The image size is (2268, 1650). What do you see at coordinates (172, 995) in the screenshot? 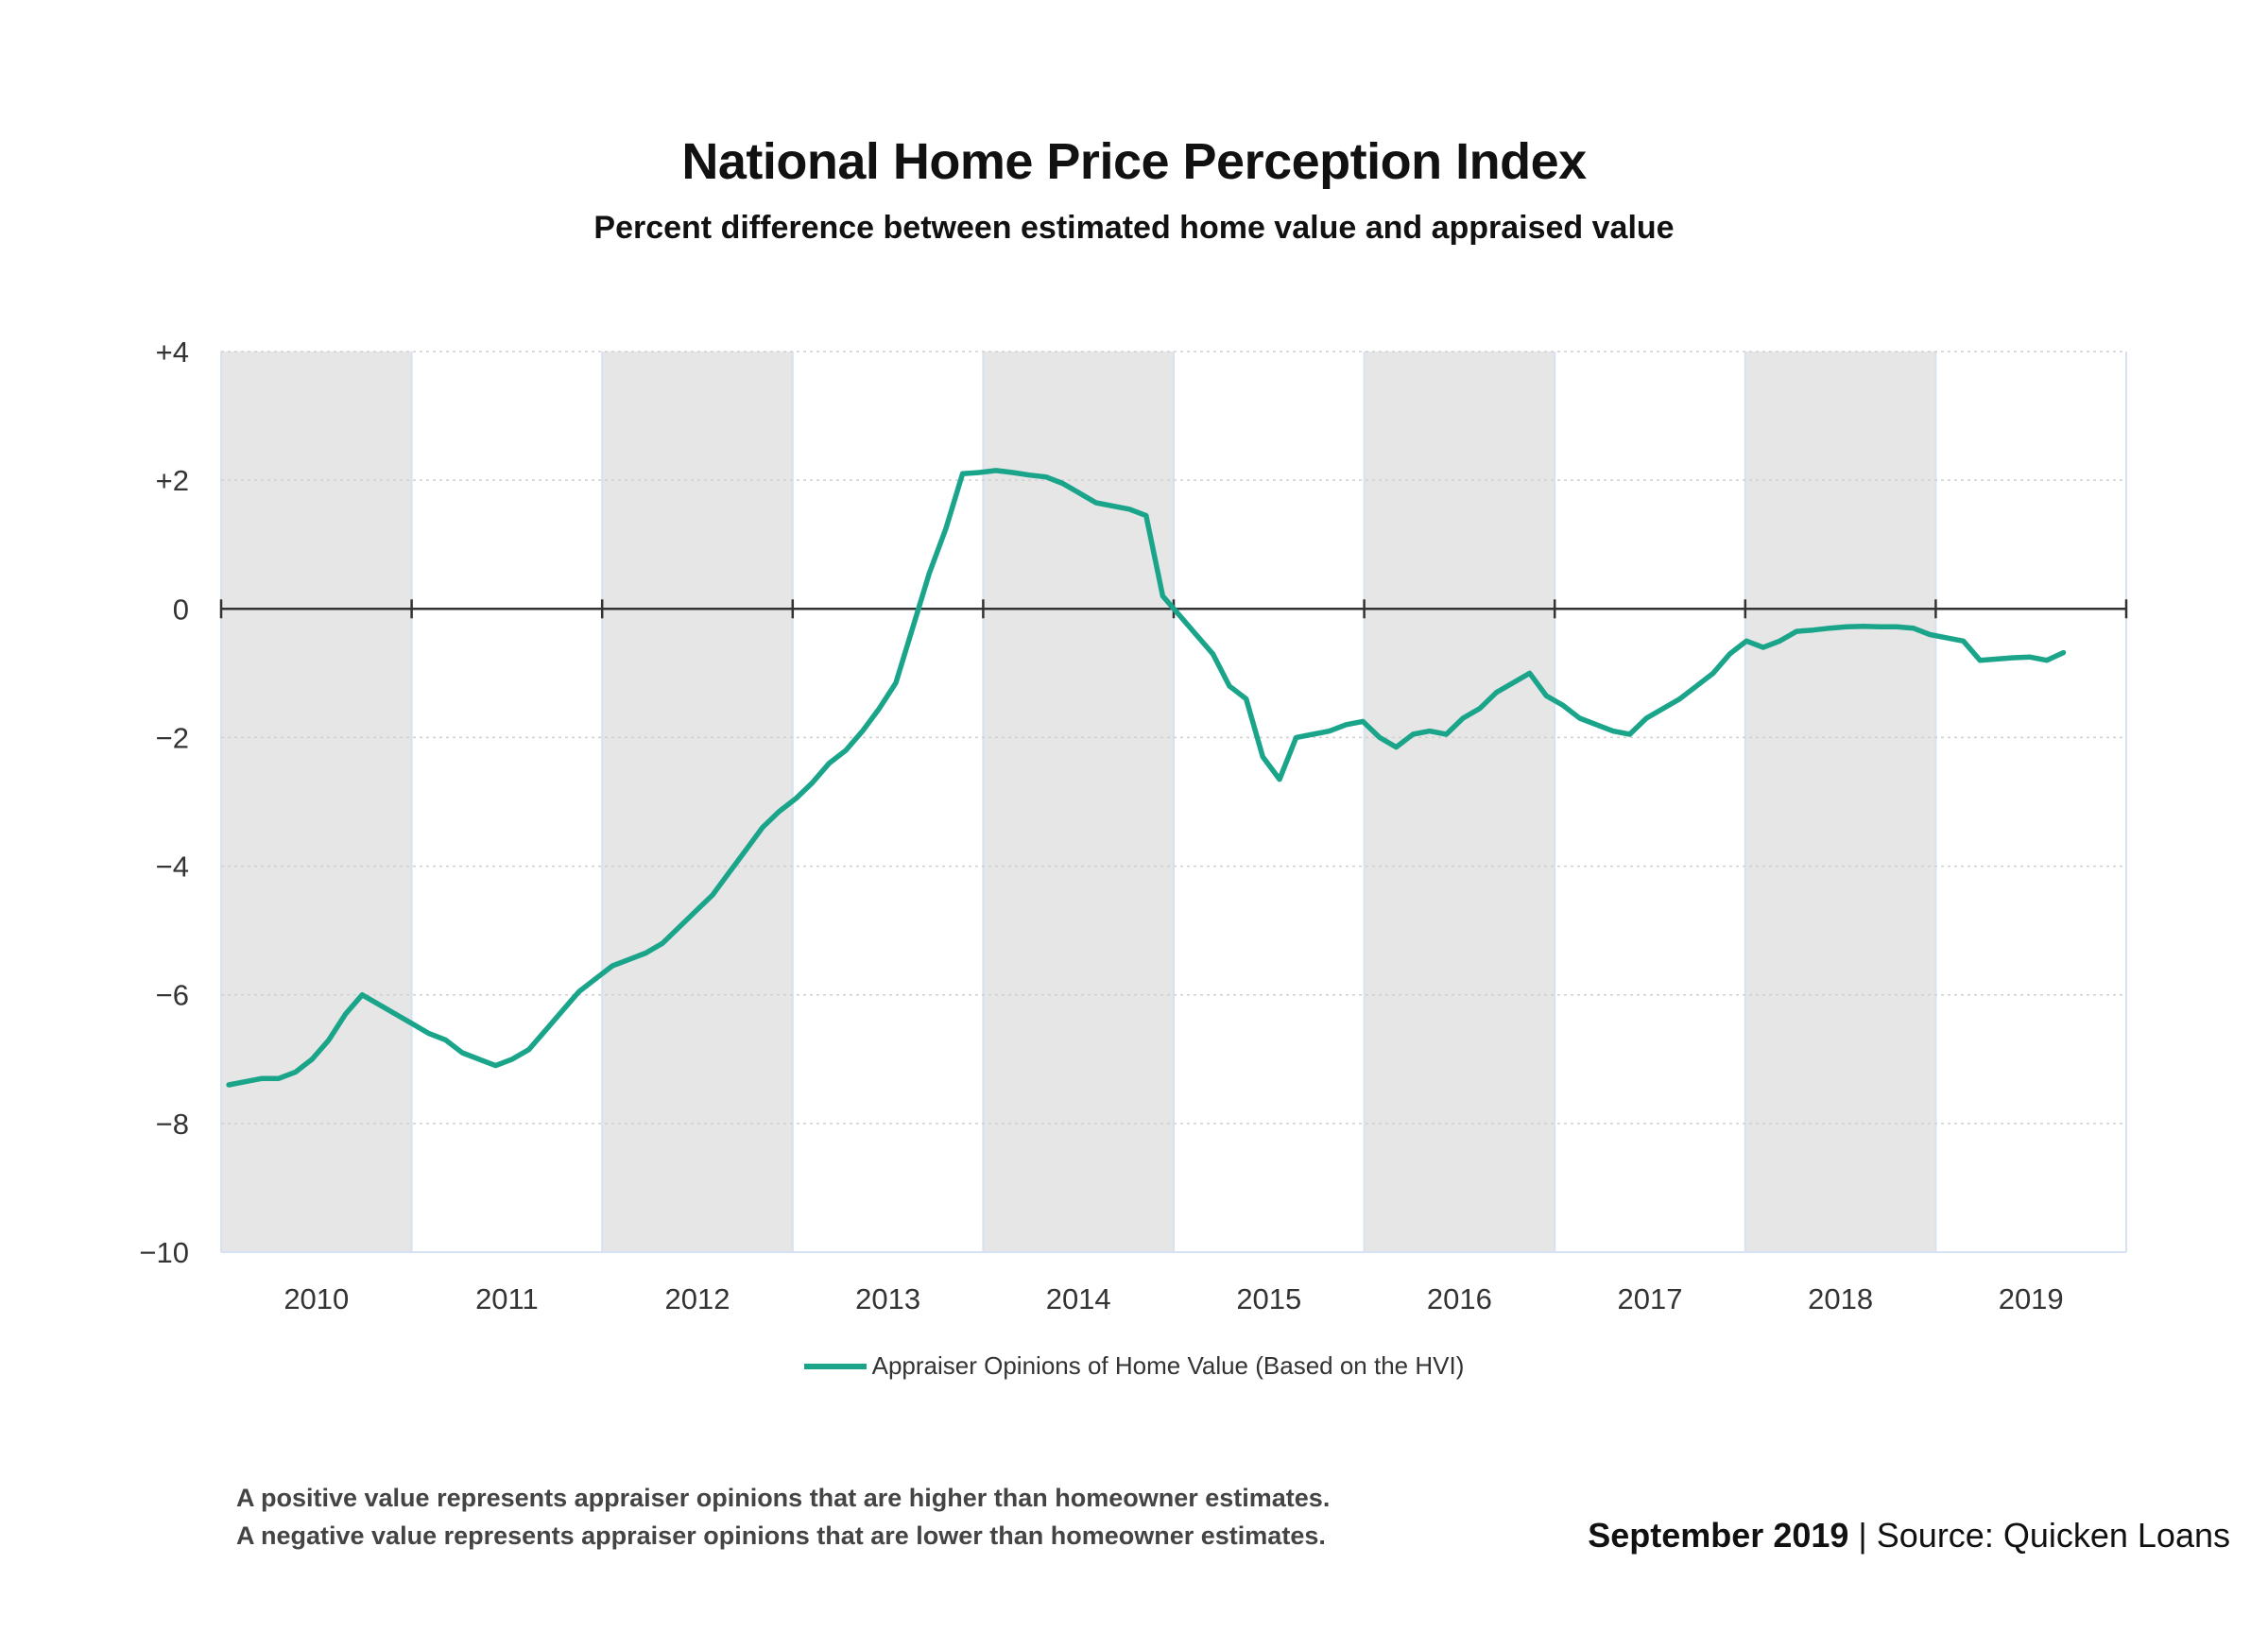
I see `y-tick-label: −6` at bounding box center [172, 995].